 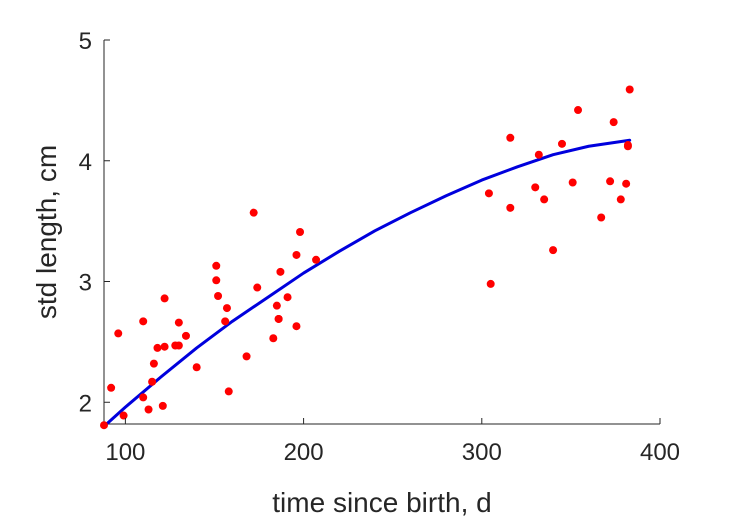 I want to click on x-tick-label: 400, so click(x=660, y=452).